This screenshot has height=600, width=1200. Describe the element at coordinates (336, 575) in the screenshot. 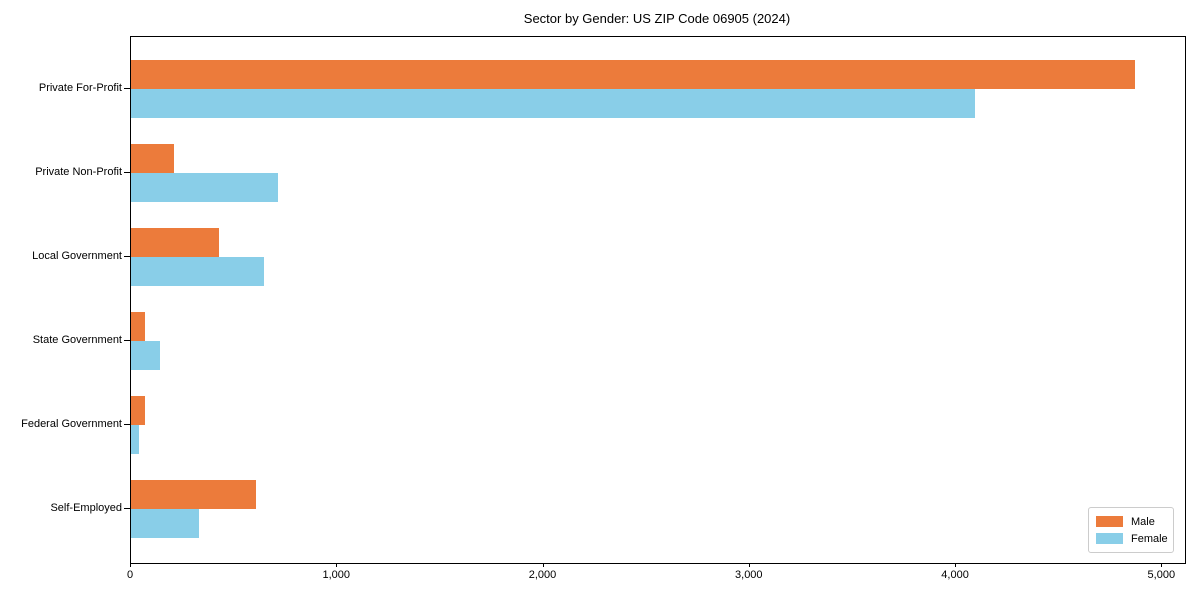

I see `x-tick-label-1-000: 1,000` at that location.